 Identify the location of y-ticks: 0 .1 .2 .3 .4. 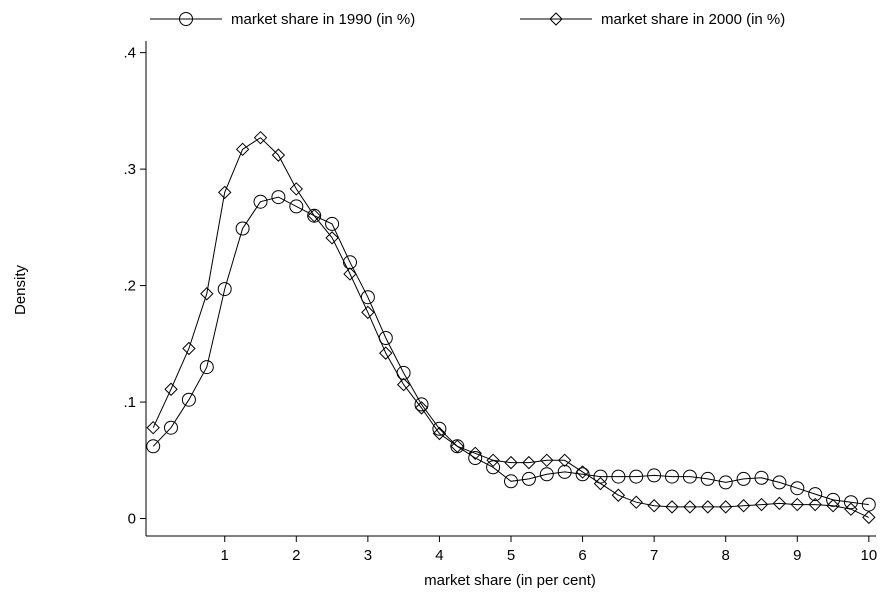
(134, 286).